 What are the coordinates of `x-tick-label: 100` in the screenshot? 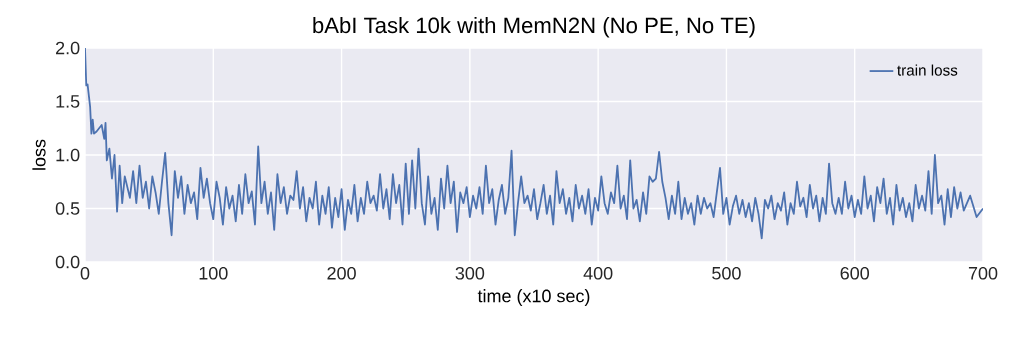 It's located at (213, 273).